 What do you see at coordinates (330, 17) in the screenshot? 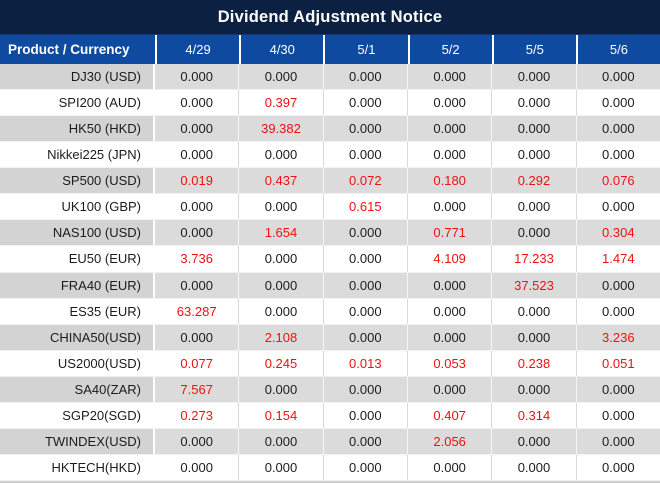
I see `page-title: Dividend Adjustment Notice` at bounding box center [330, 17].